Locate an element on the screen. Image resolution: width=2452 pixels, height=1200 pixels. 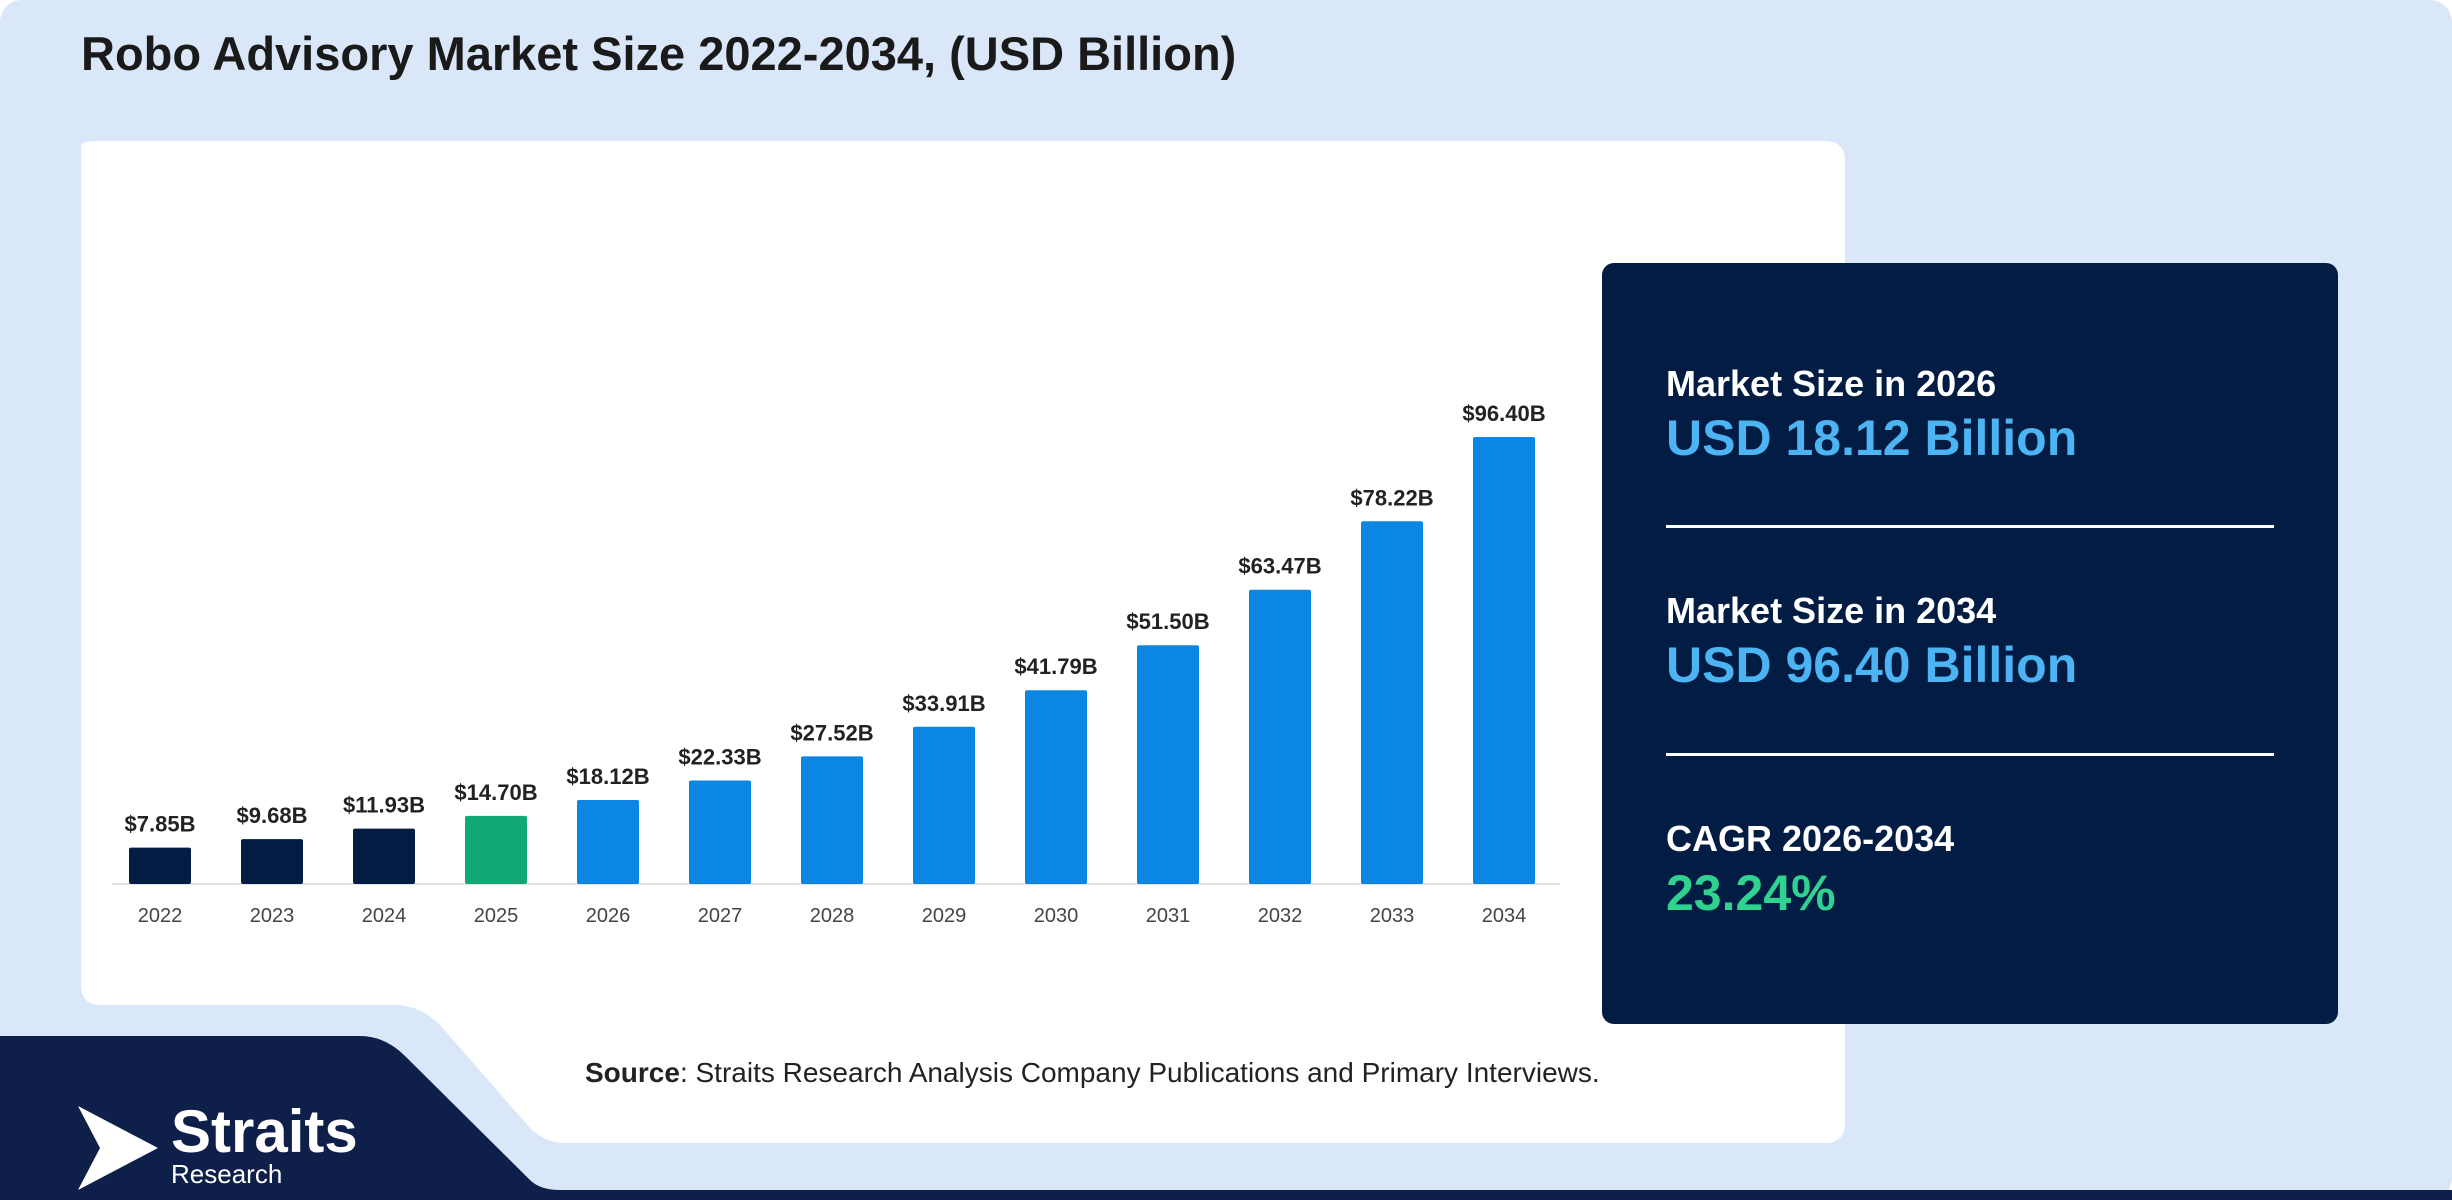
data-label-2025: $14.70B is located at coordinates (495, 792).